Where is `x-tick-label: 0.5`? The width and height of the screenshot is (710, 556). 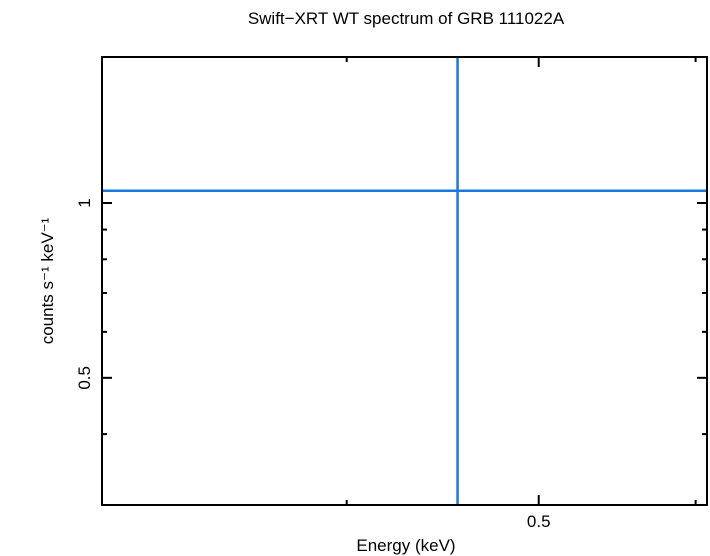
x-tick-label: 0.5 is located at coordinates (539, 521).